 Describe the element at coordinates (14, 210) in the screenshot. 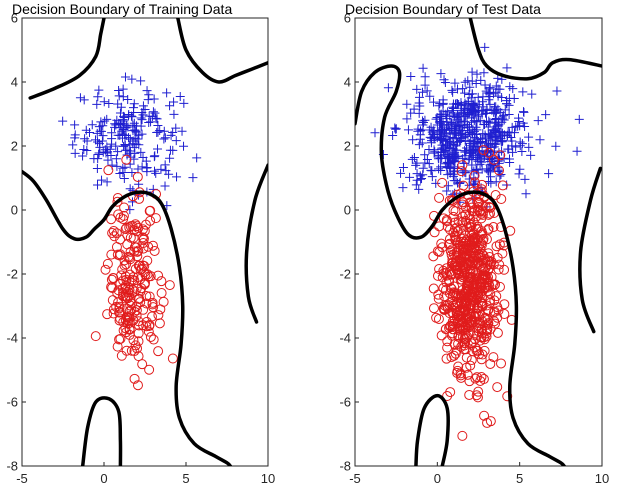

I see `y-tick-label: 0` at that location.